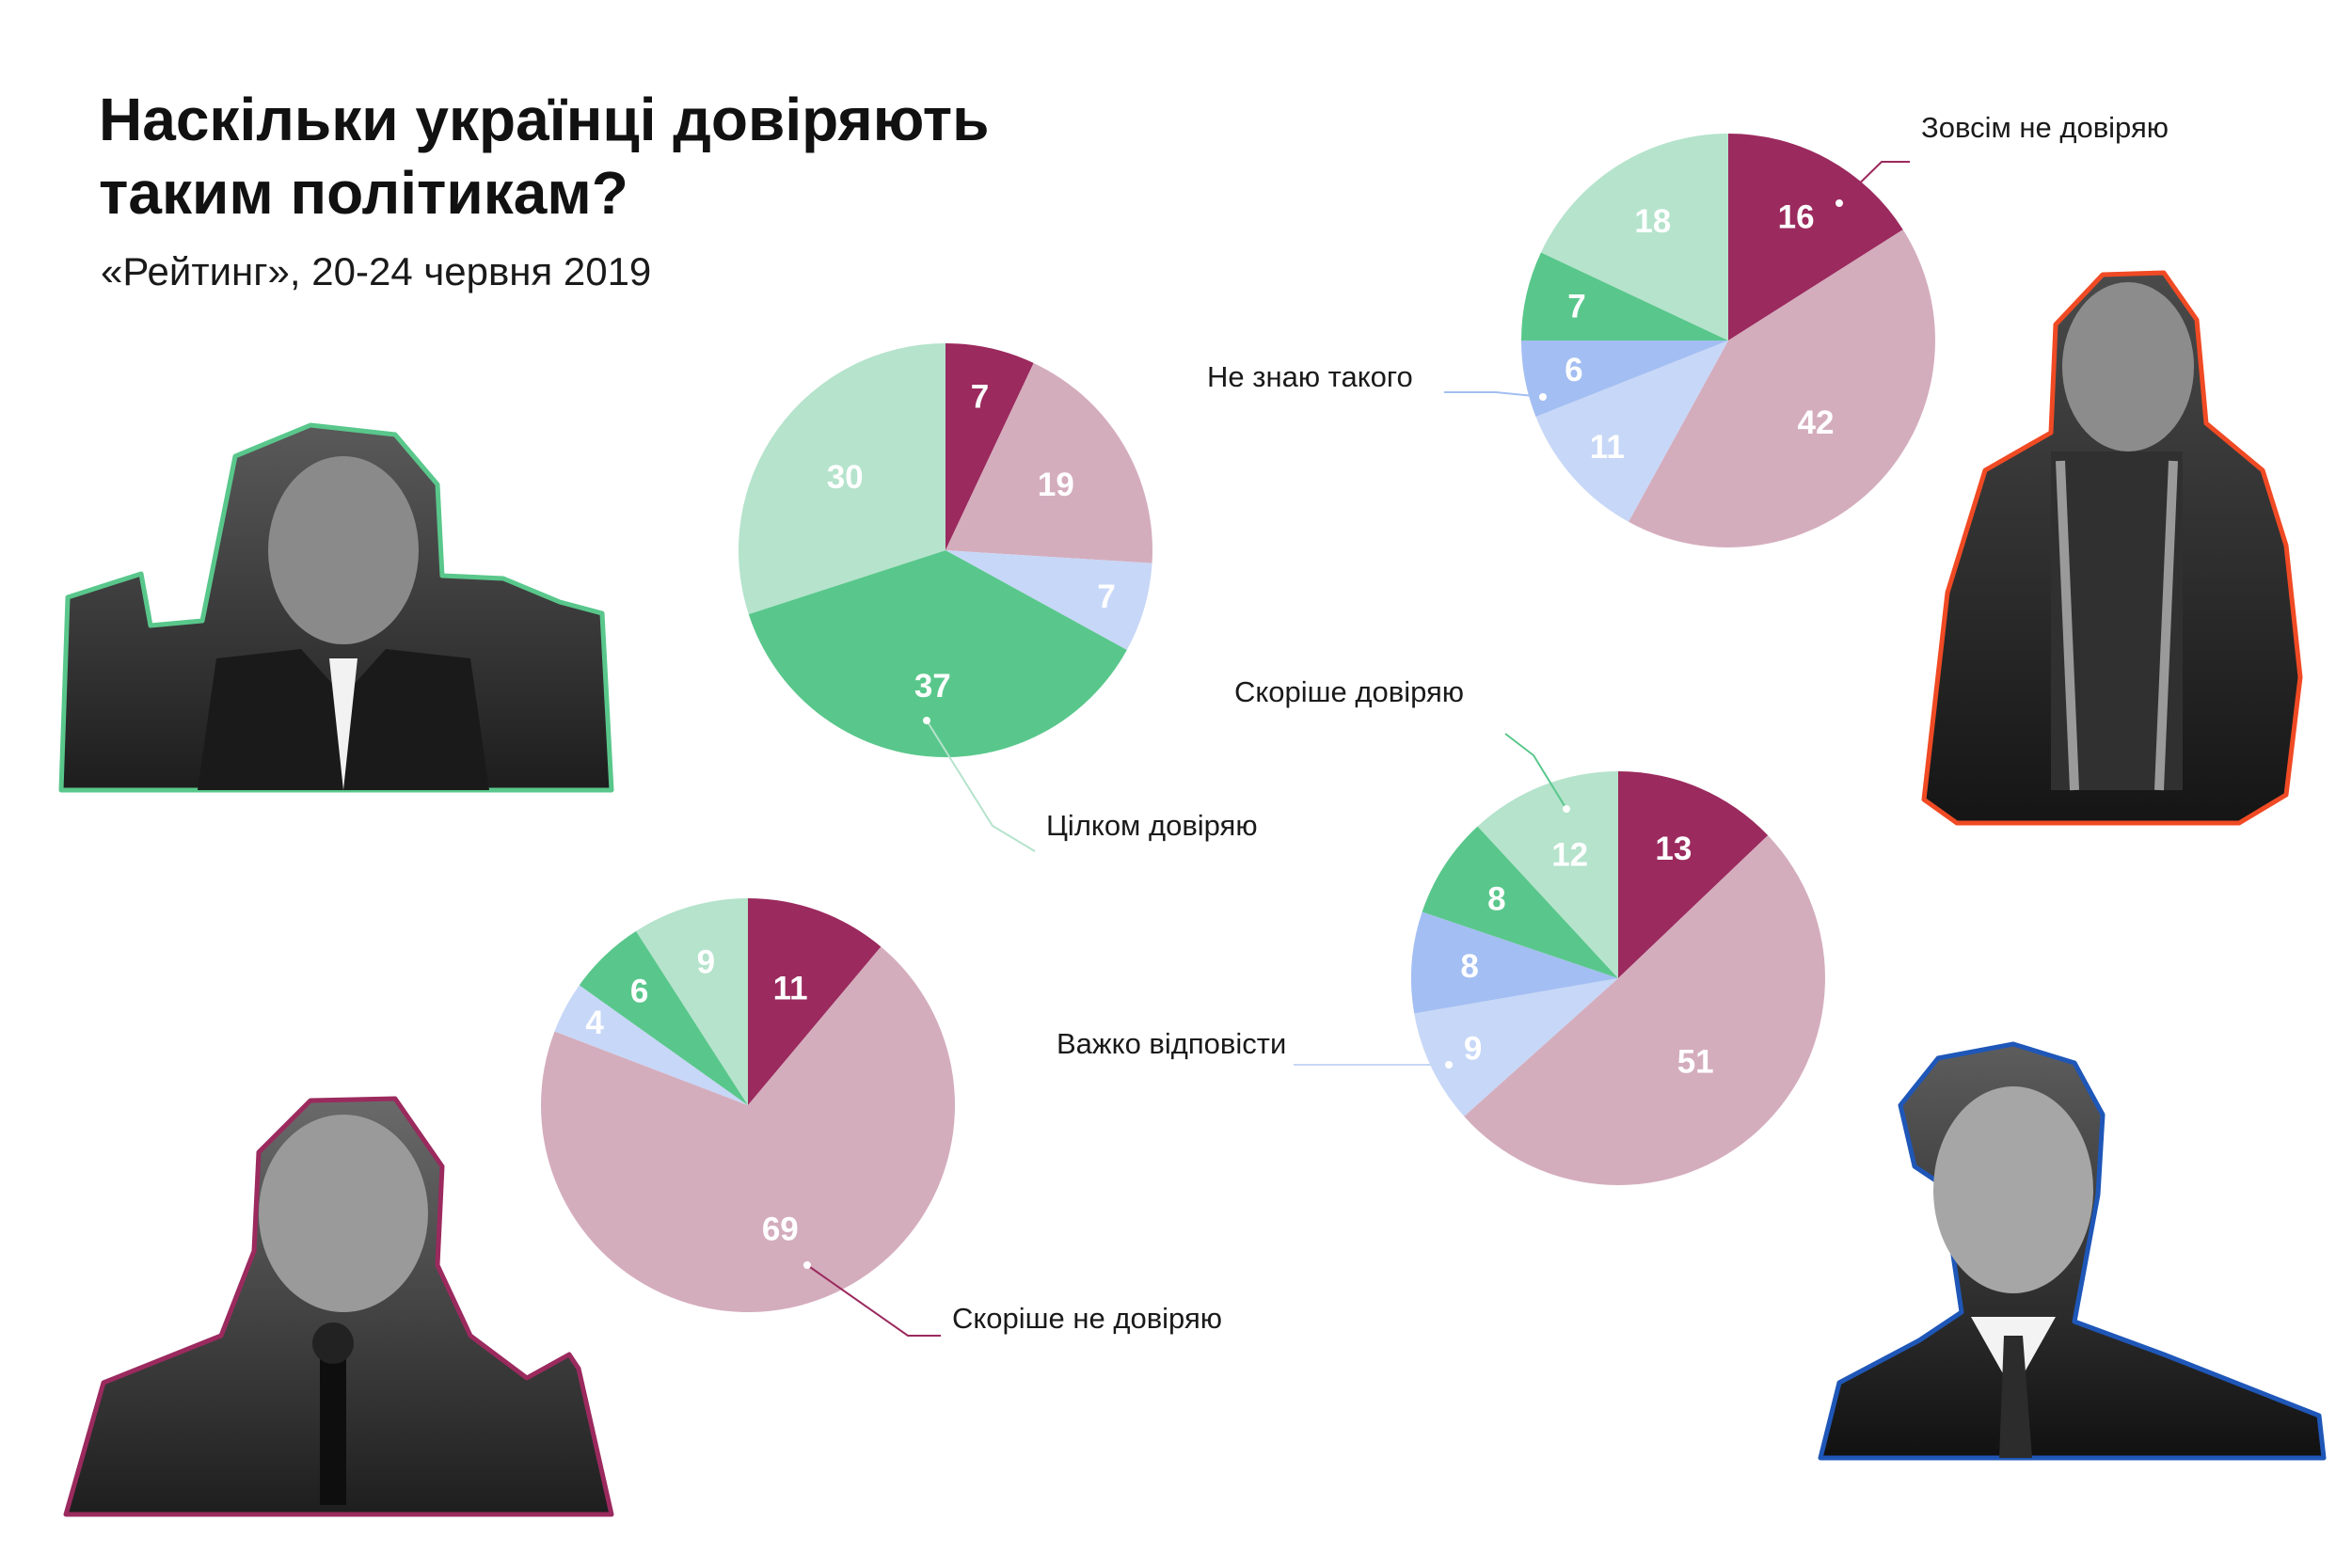  Describe the element at coordinates (1569, 854) in the screenshot. I see `slice-value-label: 12` at that location.